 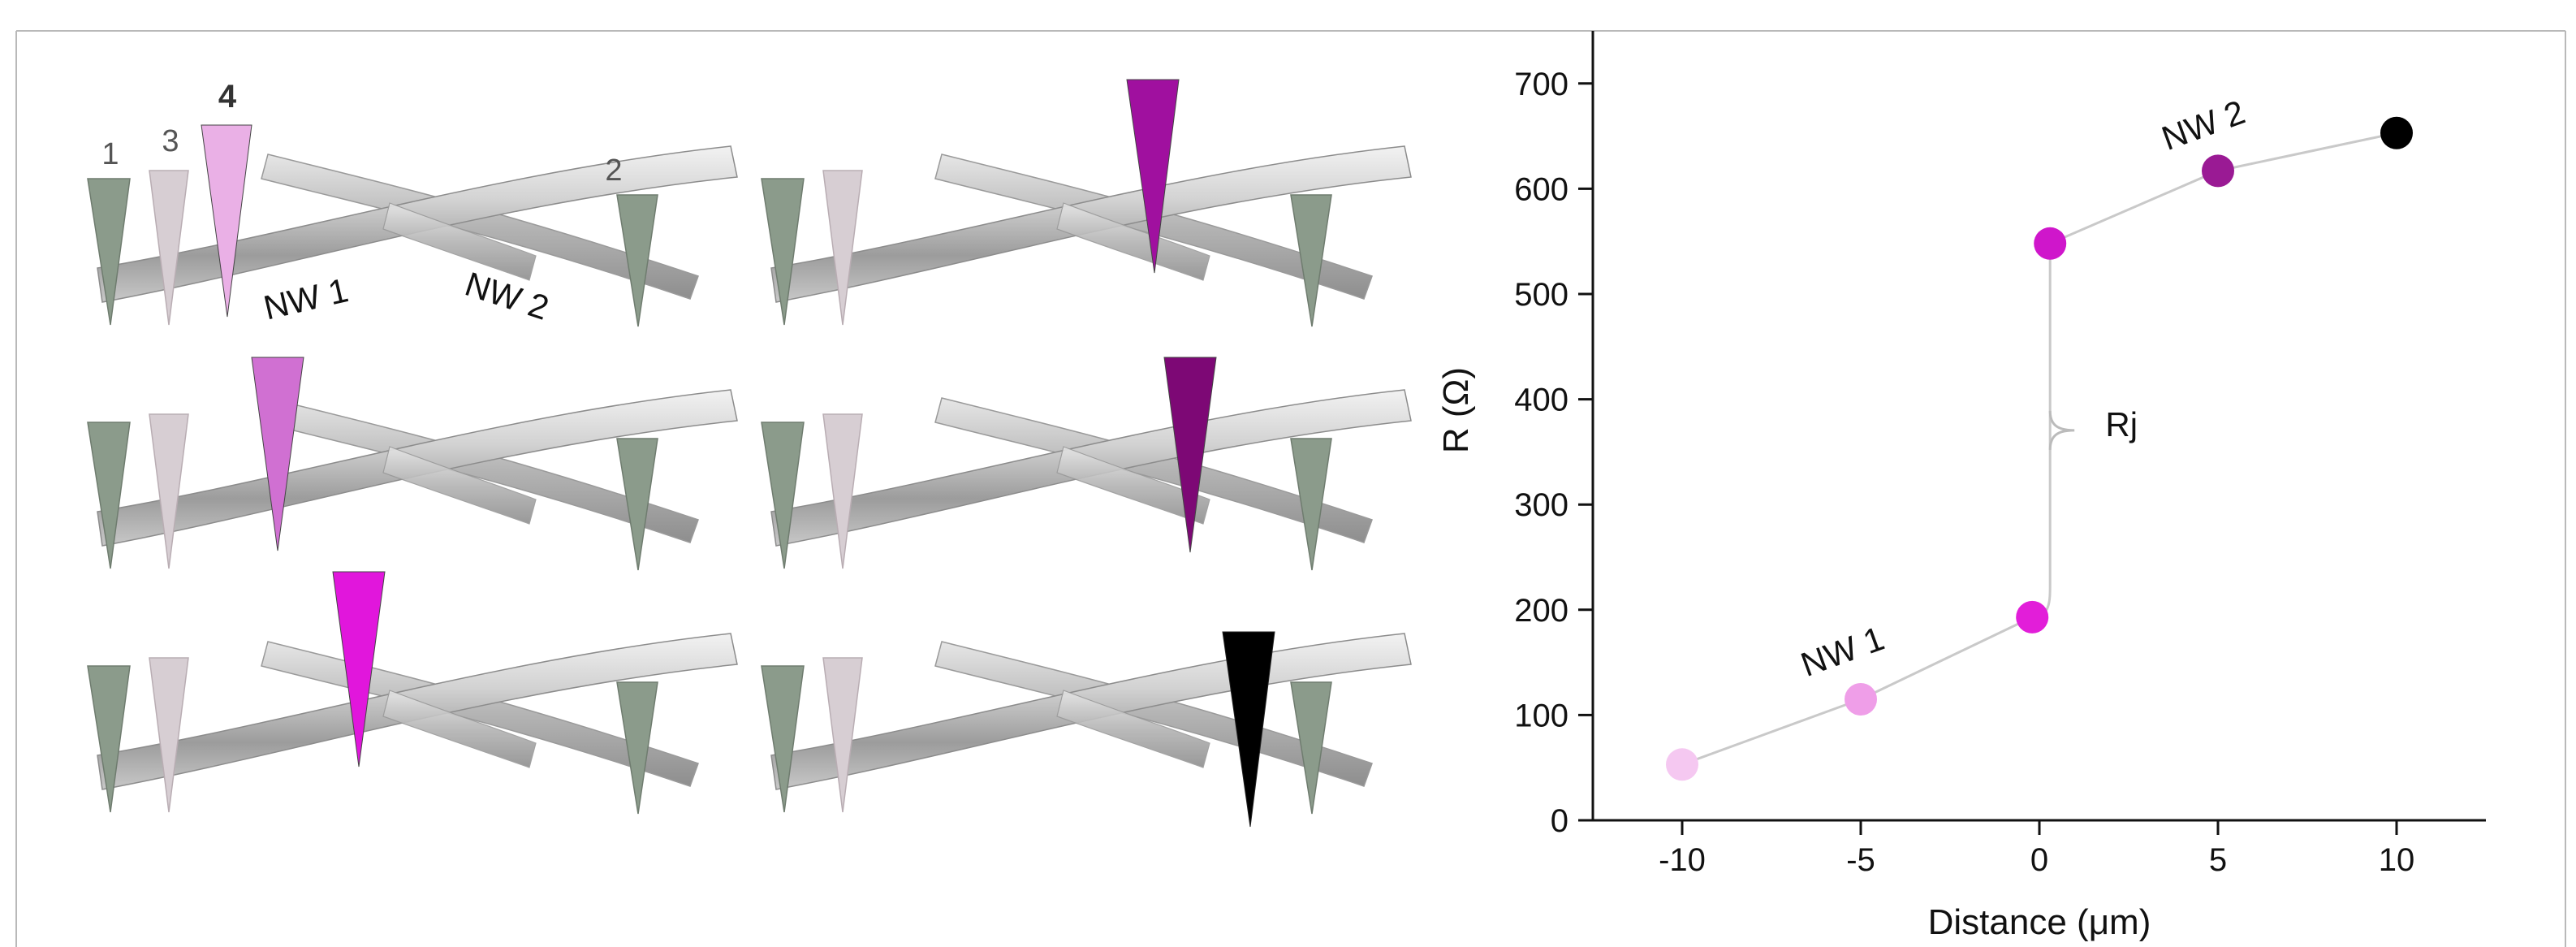 What do you see at coordinates (1559, 821) in the screenshot?
I see `y-tick-label: 0` at bounding box center [1559, 821].